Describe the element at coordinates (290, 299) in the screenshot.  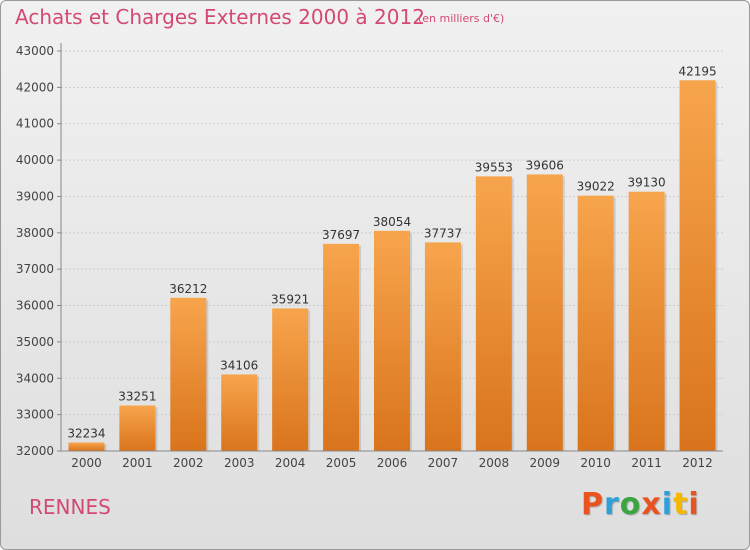
I see `bar-value-label: 35921` at that location.